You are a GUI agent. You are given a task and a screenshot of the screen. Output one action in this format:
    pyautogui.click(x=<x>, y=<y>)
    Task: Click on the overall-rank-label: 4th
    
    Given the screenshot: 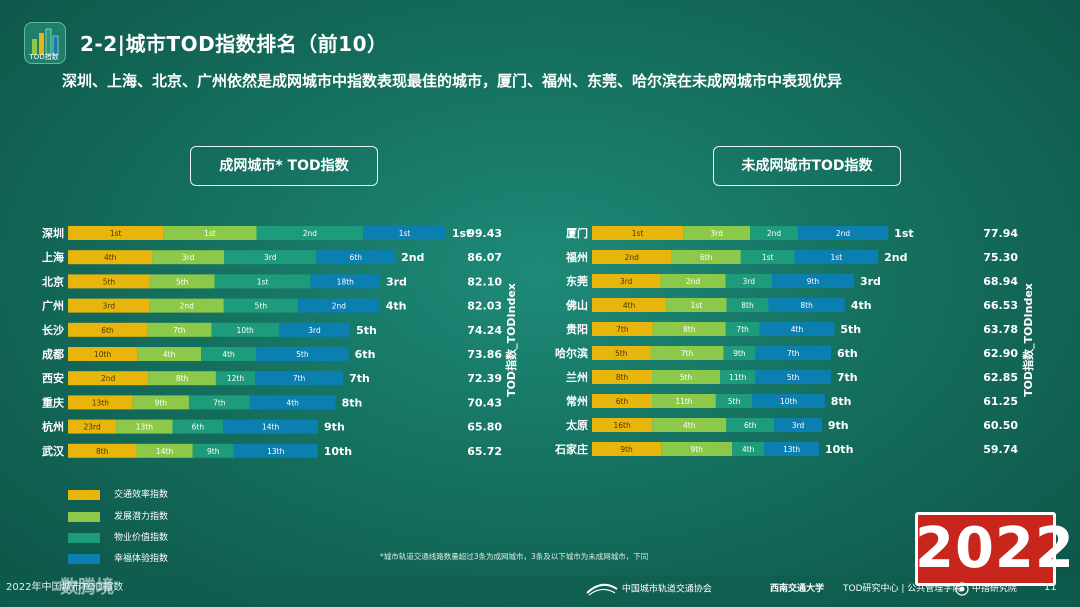 What is the action you would take?
    pyautogui.click(x=396, y=306)
    